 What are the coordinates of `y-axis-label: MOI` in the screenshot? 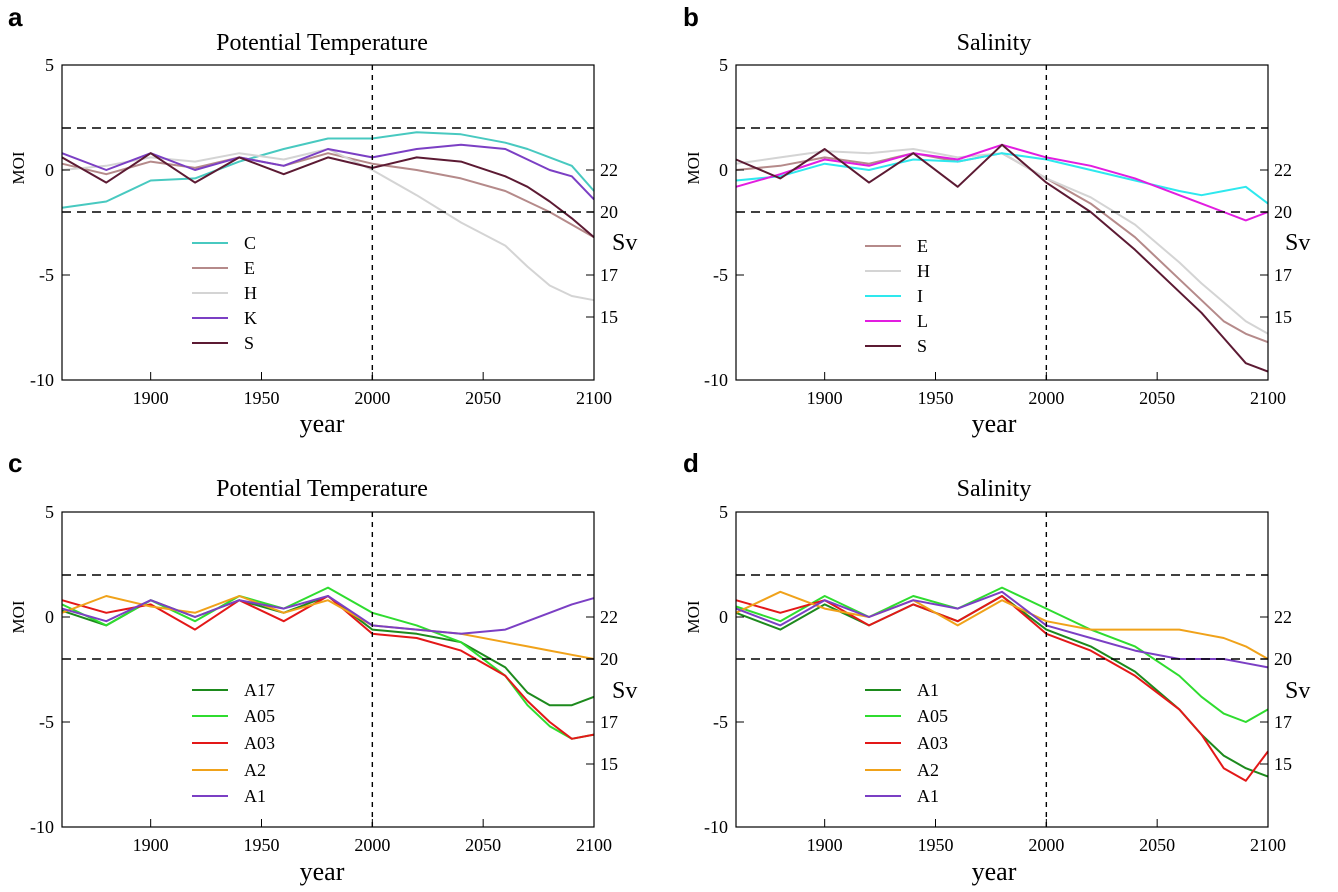 It's located at (18, 167).